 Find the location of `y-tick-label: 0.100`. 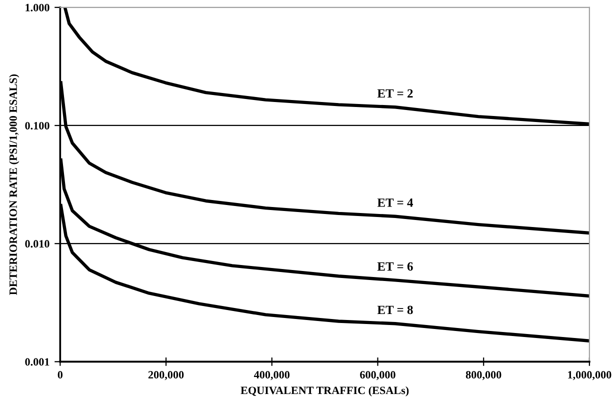

y-tick-label: 0.100 is located at coordinates (37, 126).